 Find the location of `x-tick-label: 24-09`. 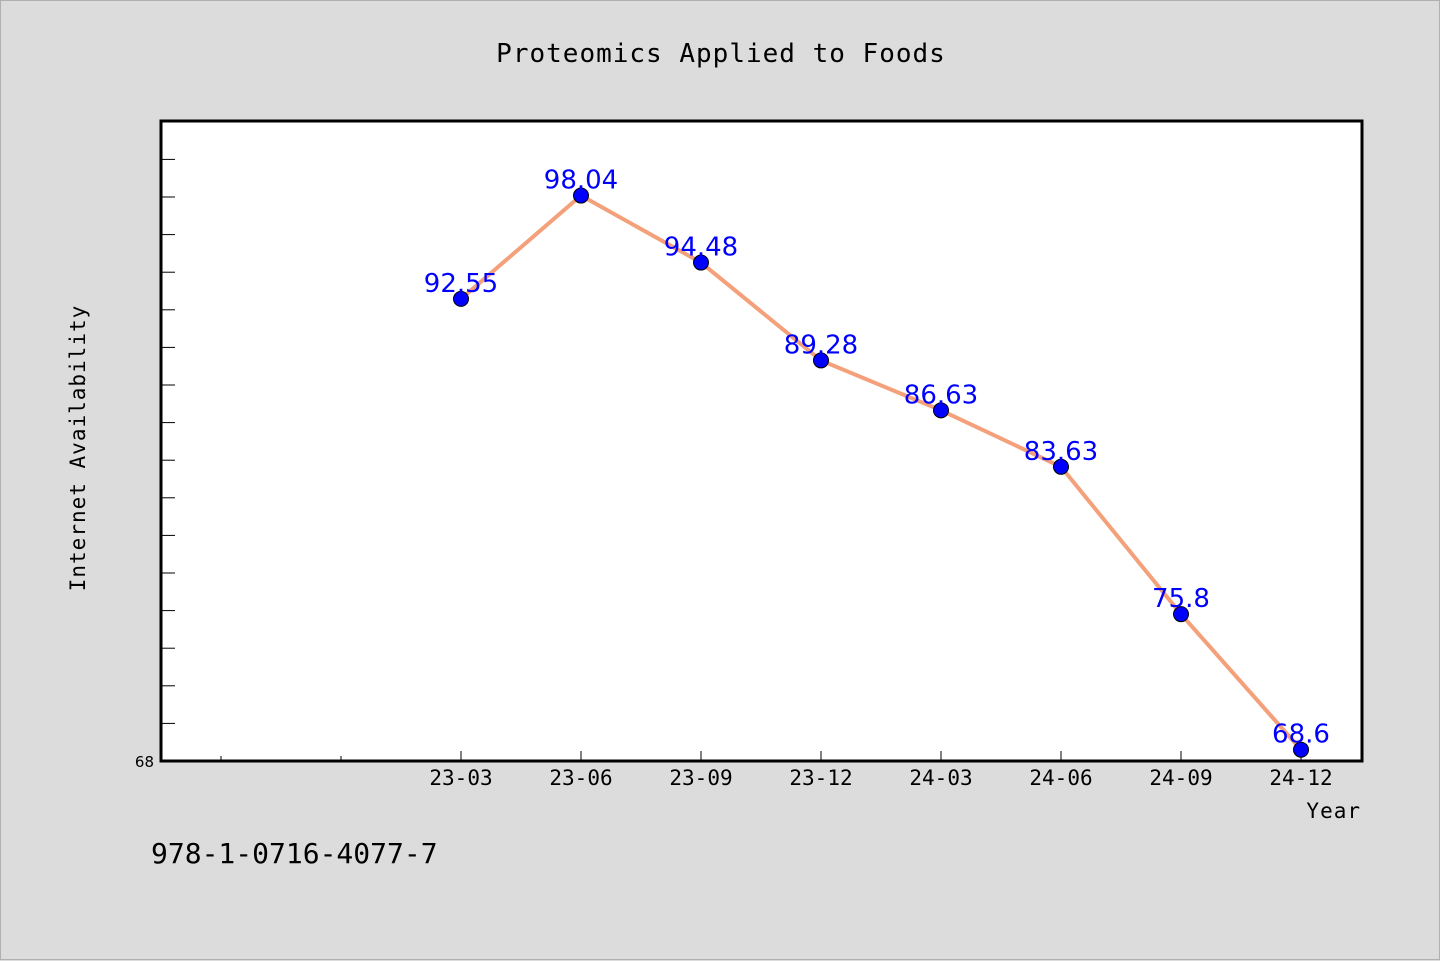

x-tick-label: 24-09 is located at coordinates (1180, 778).